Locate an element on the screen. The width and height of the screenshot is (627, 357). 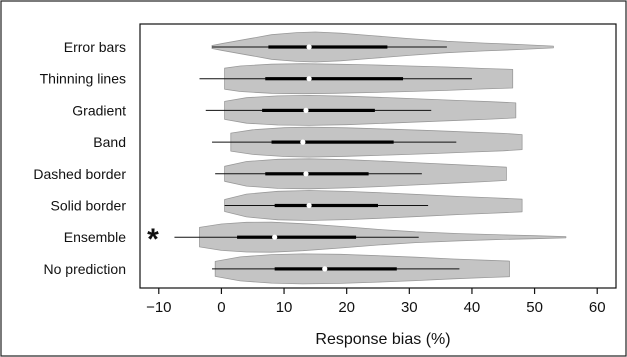
iqr-box-gradient is located at coordinates (318, 110).